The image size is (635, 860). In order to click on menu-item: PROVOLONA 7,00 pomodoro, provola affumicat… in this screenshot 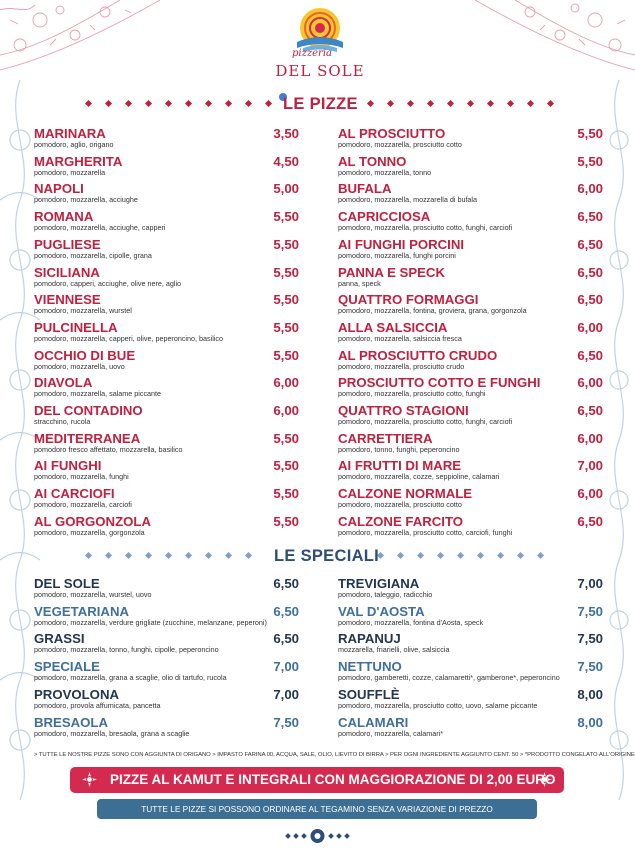, I will do `click(166, 701)`.